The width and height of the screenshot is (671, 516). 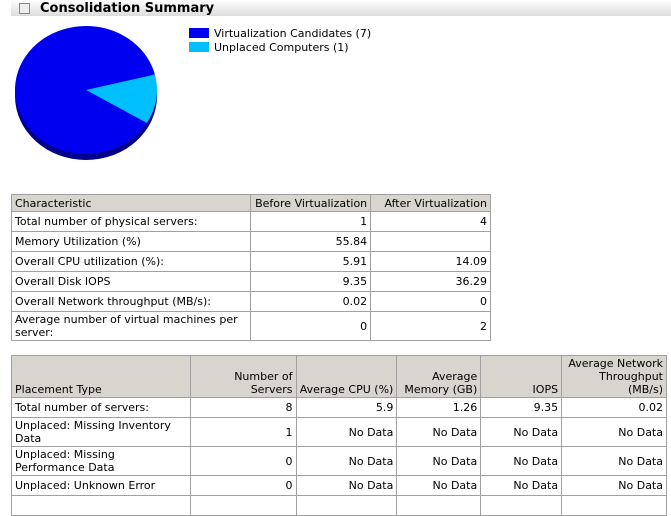 I want to click on table-row: Overall CPU utilization (%): 5.91 14.09, so click(x=250, y=261).